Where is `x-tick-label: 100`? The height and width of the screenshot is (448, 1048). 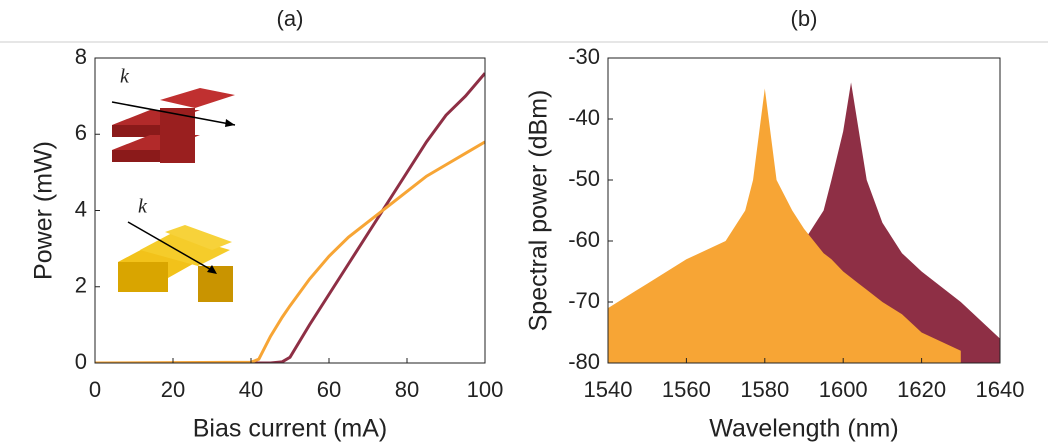
x-tick-label: 100 is located at coordinates (485, 389).